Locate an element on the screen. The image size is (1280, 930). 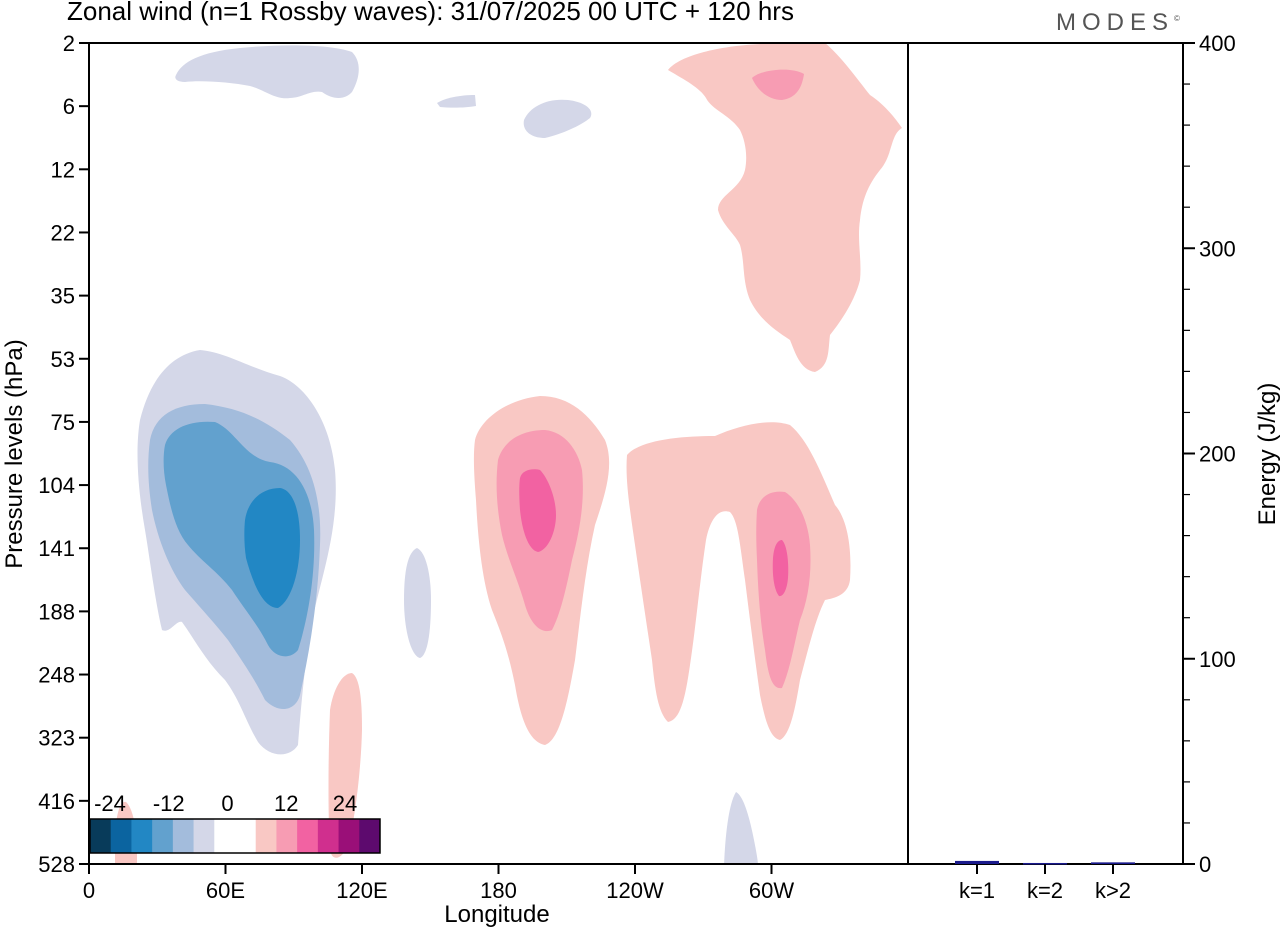
y-tick-label: 75 is located at coordinates (63, 422).